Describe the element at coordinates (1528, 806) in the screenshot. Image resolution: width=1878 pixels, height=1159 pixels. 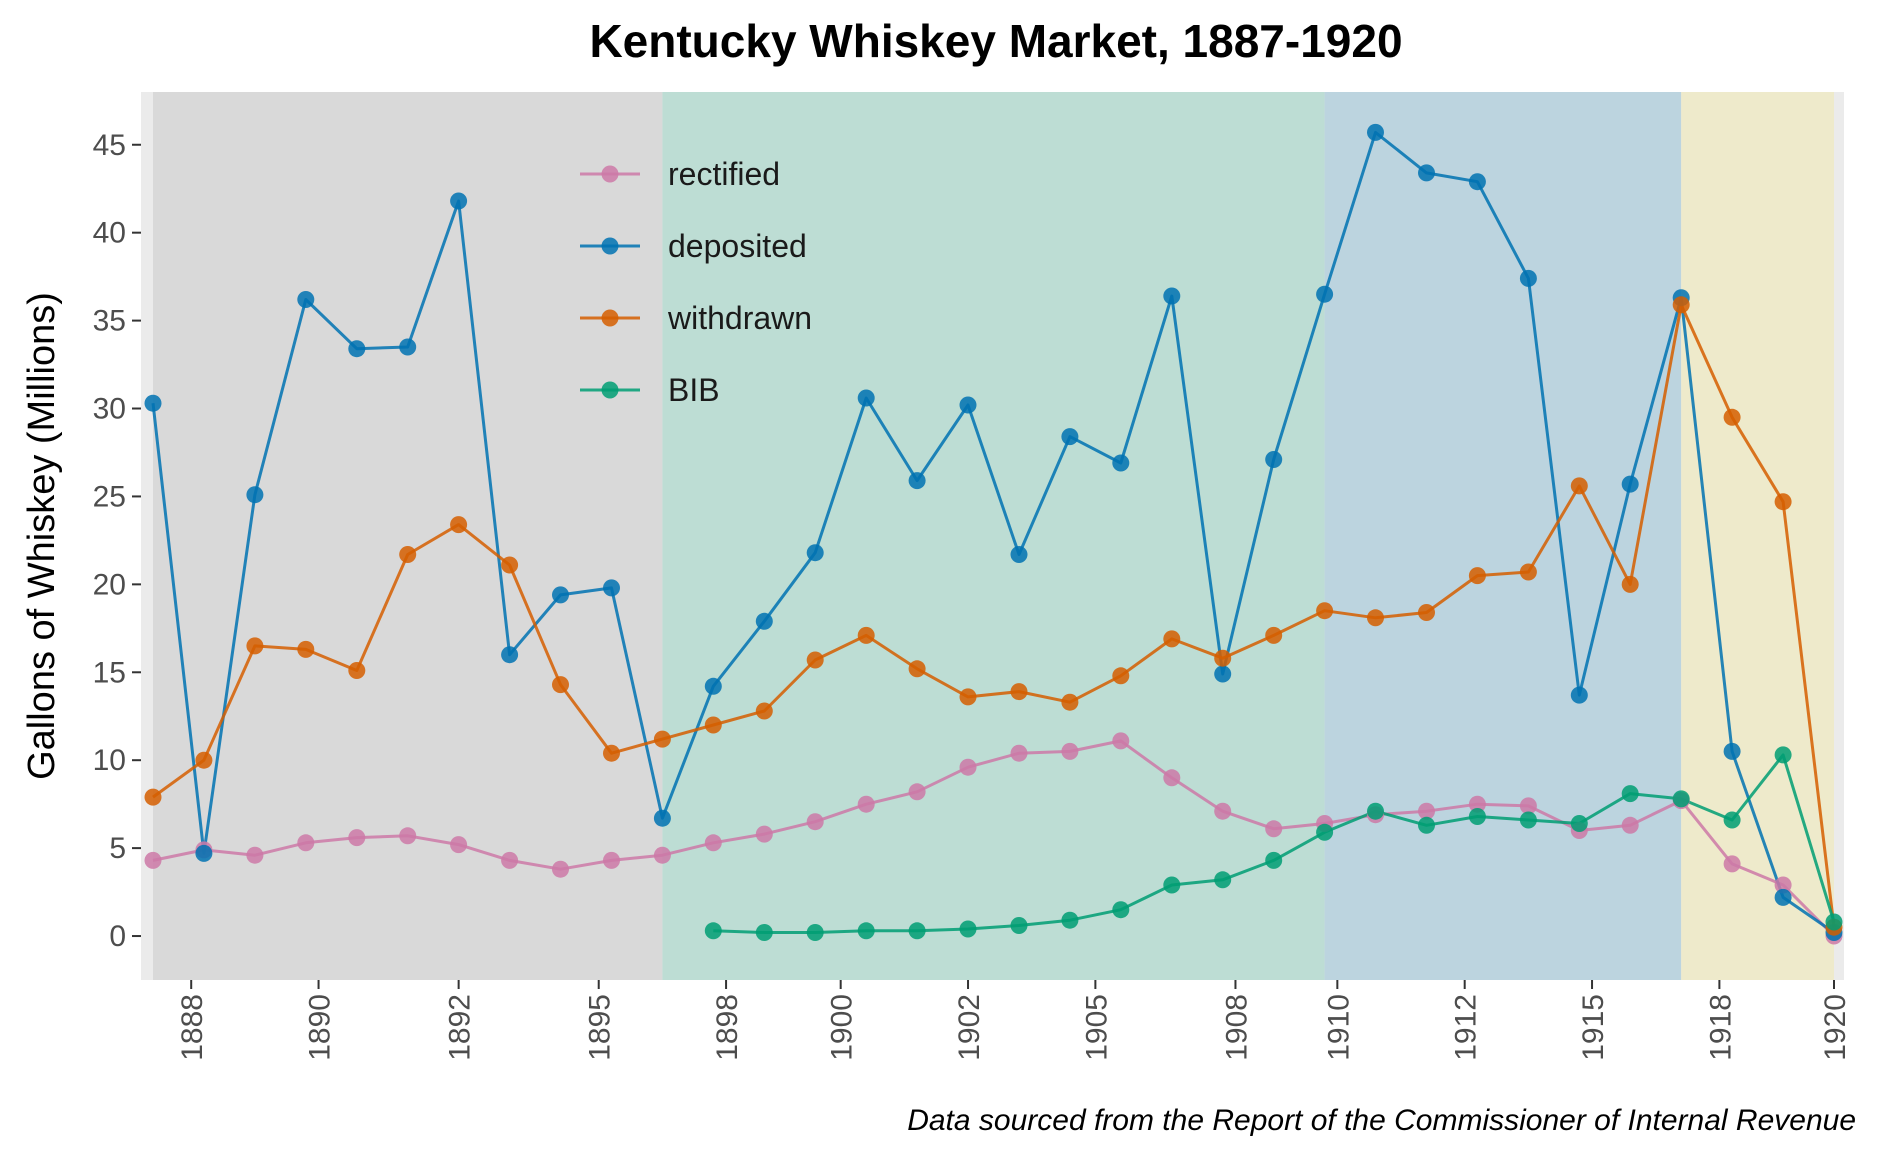
I see `point-rectified-1914` at that location.